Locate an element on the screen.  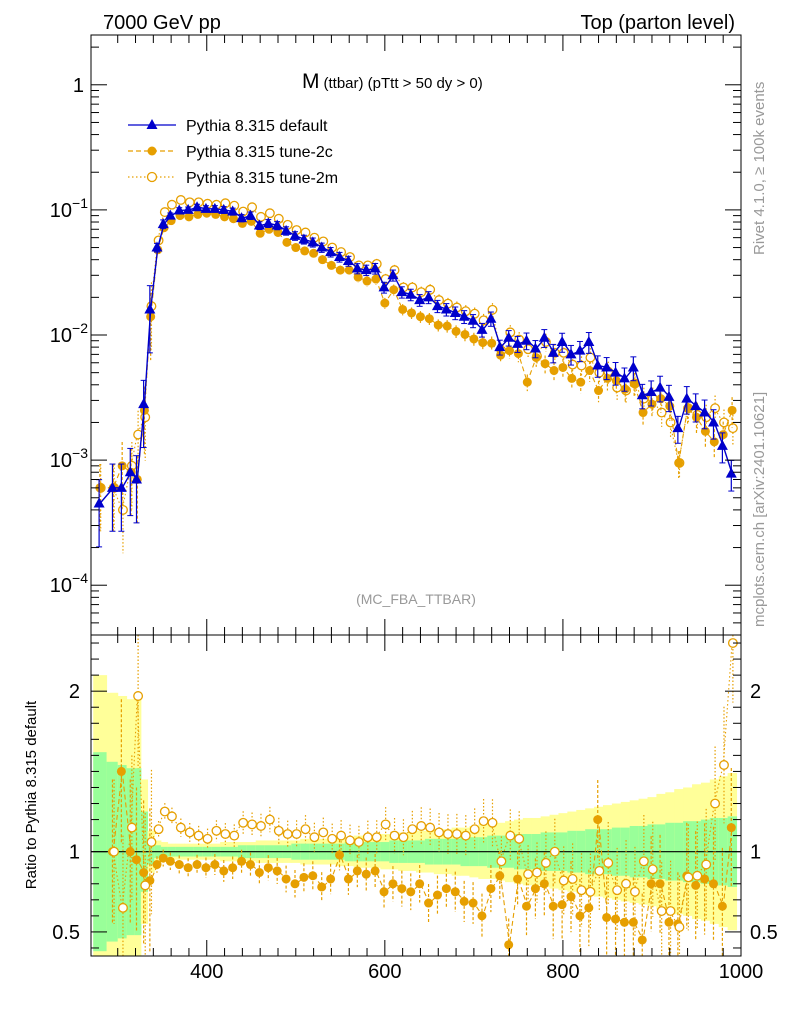
main-ytick-exp: −1 is located at coordinates (80, 203).